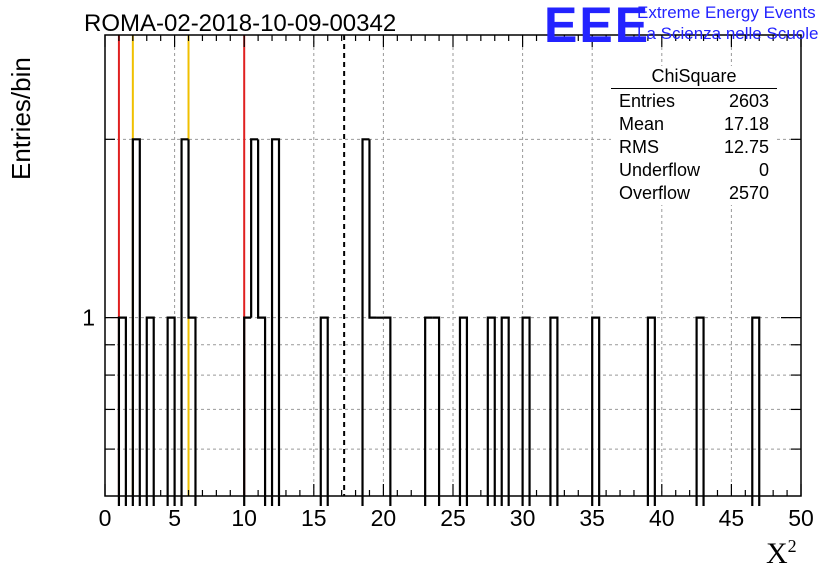 The height and width of the screenshot is (572, 836). What do you see at coordinates (726, 12) in the screenshot?
I see `brand-line-1: Extreme Energy Events` at bounding box center [726, 12].